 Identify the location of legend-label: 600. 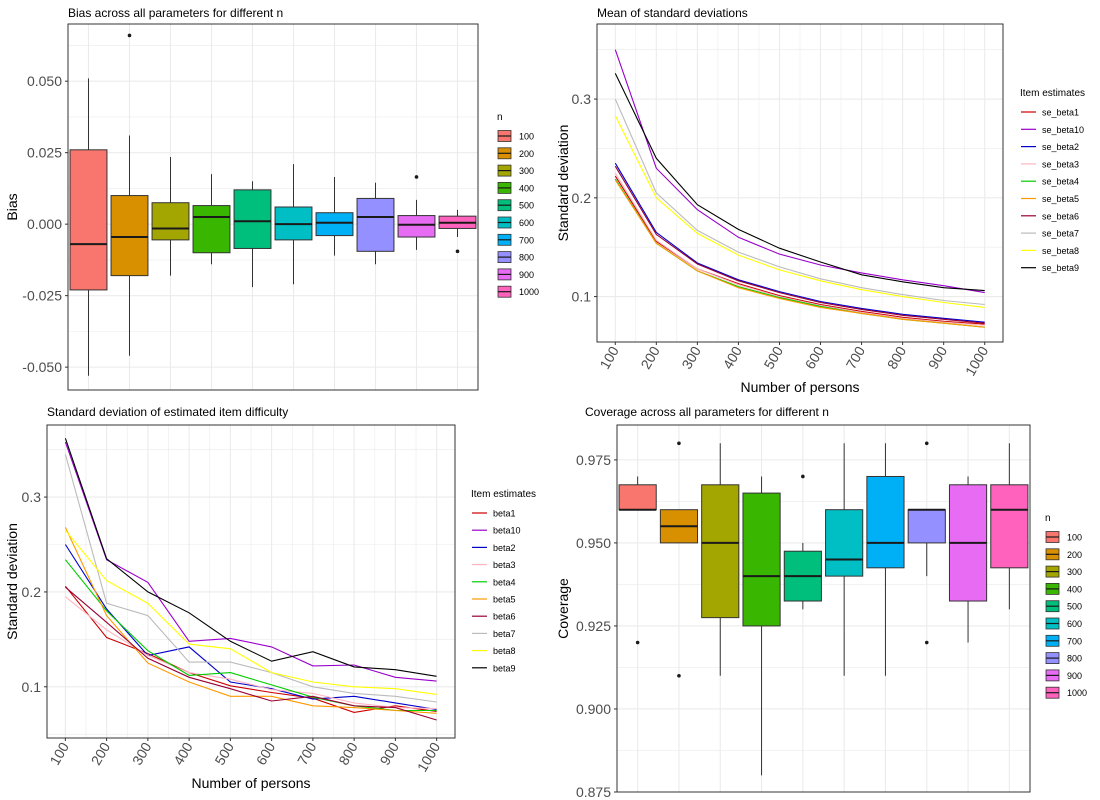
(526, 223).